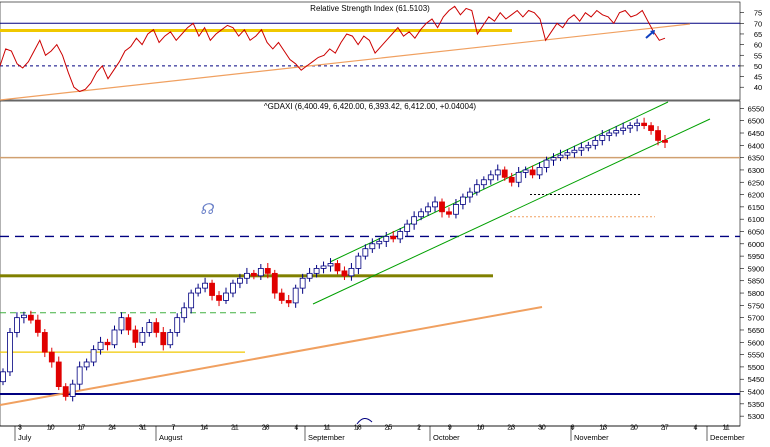 Image resolution: width=770 pixels, height=447 pixels. What do you see at coordinates (758, 13) in the screenshot?
I see `rsi-tick-label: 75` at bounding box center [758, 13].